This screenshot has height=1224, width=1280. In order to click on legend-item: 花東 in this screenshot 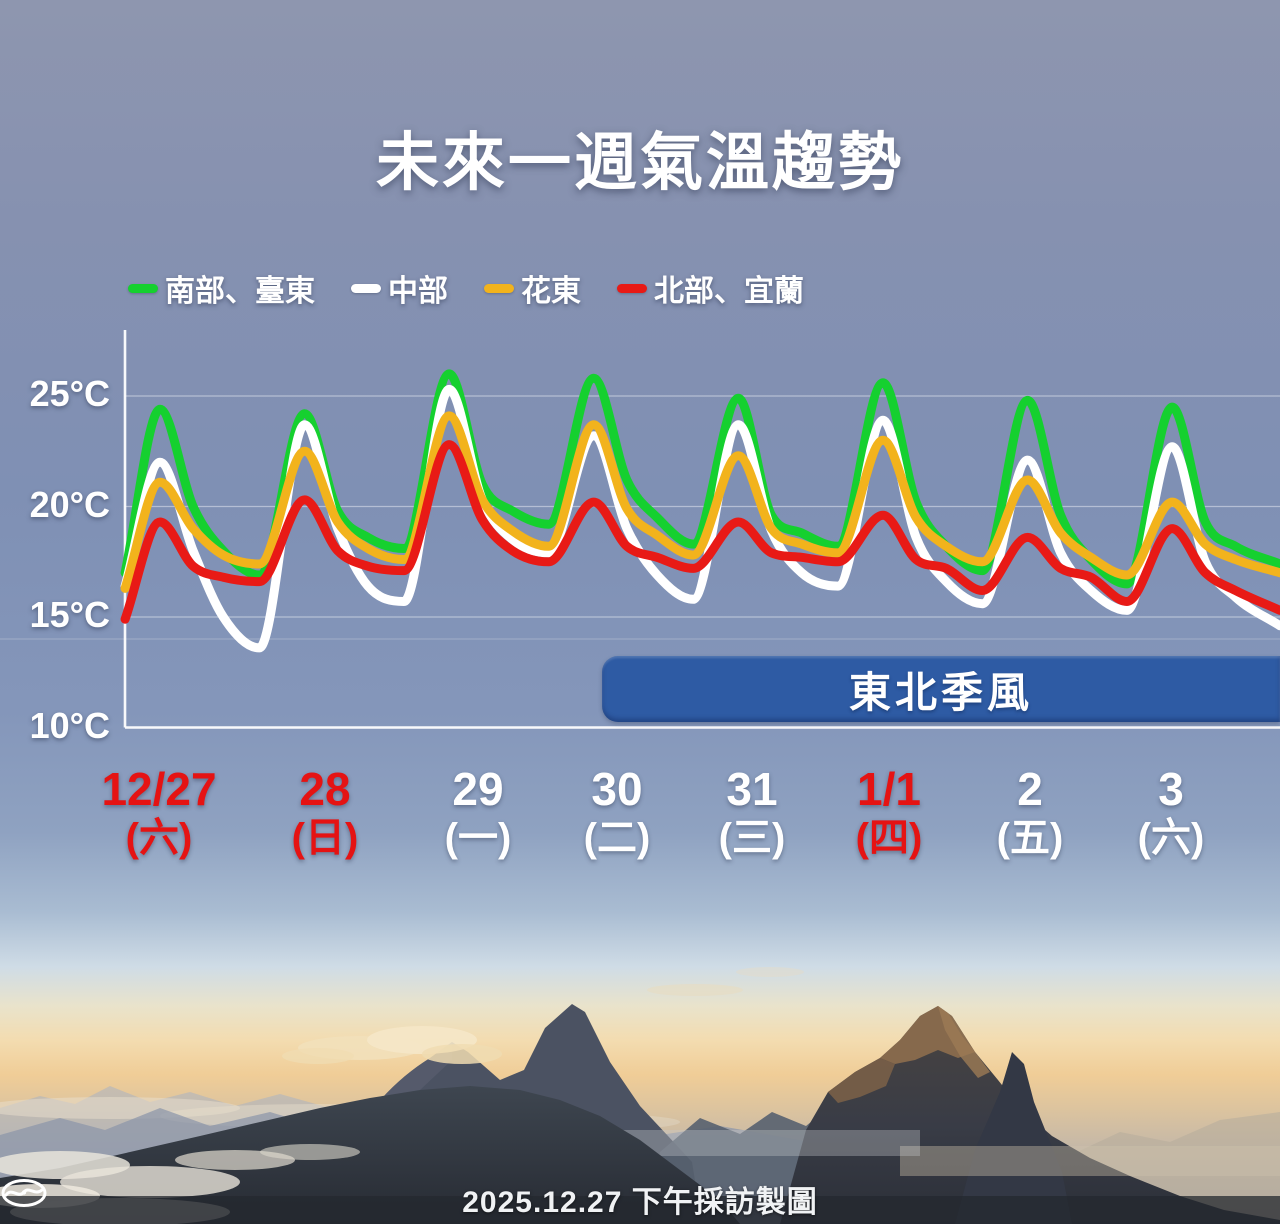, I will do `click(532, 288)`.